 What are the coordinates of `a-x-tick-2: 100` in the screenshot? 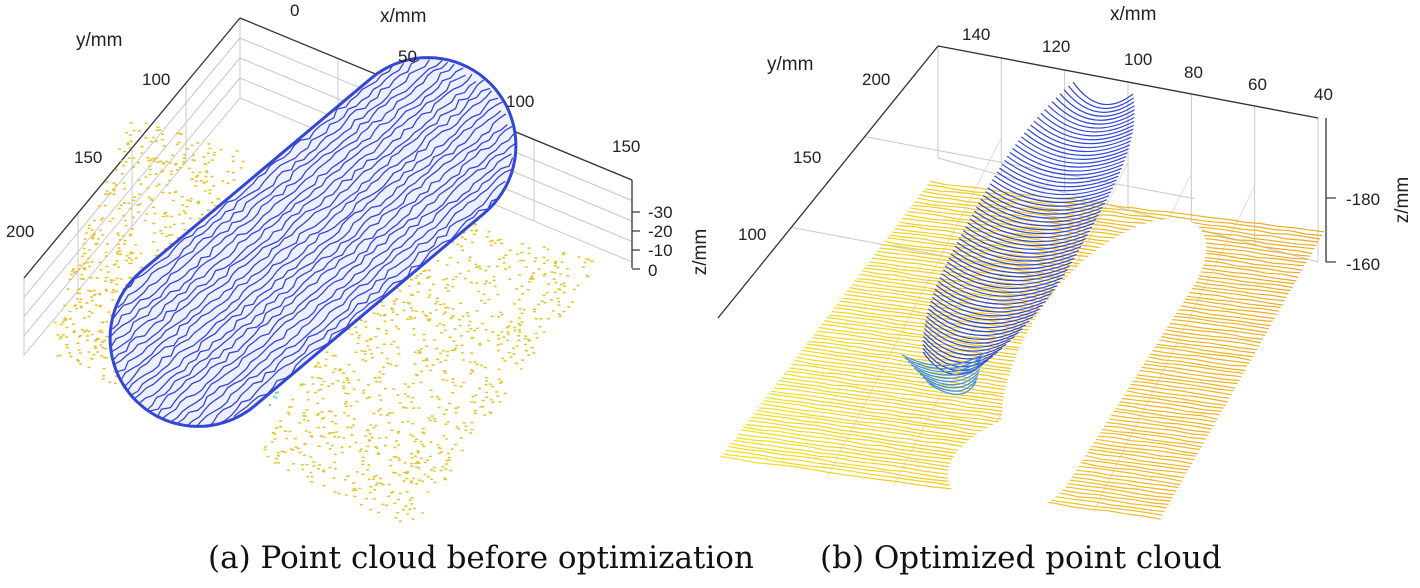 It's located at (520, 101).